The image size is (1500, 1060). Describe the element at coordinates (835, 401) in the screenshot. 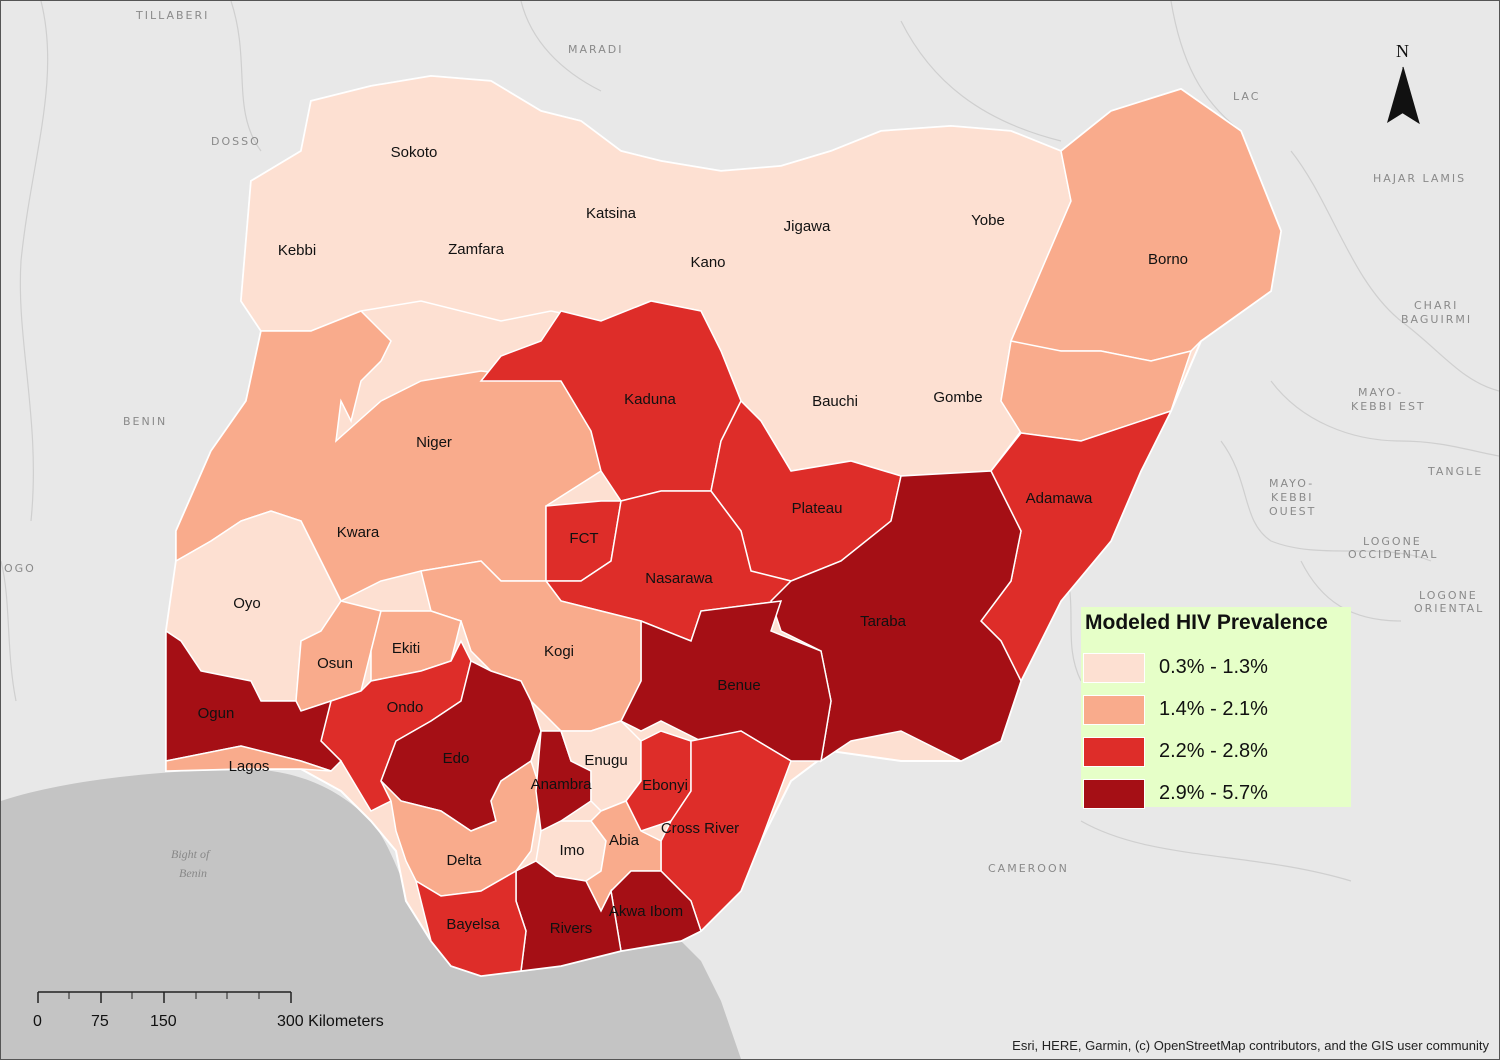

I see `state-label-bauchi: Bauchi` at that location.